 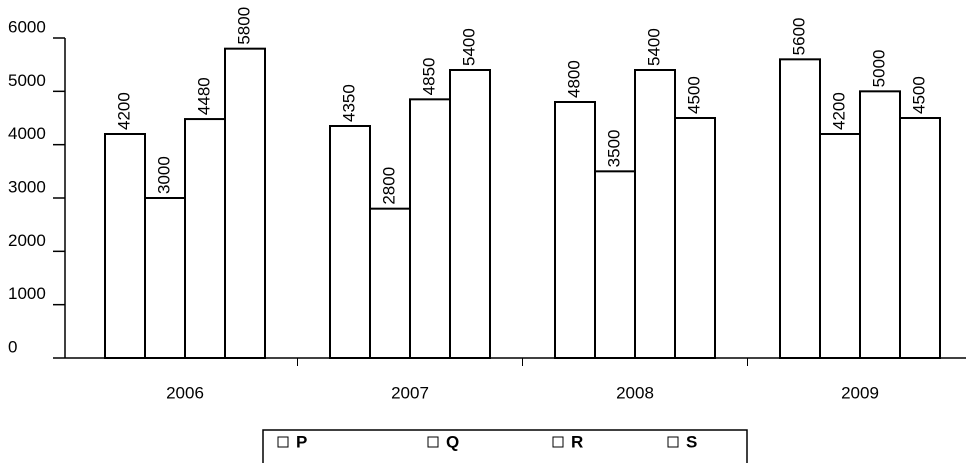 I want to click on x-tick-label: 2009, so click(x=860, y=392).